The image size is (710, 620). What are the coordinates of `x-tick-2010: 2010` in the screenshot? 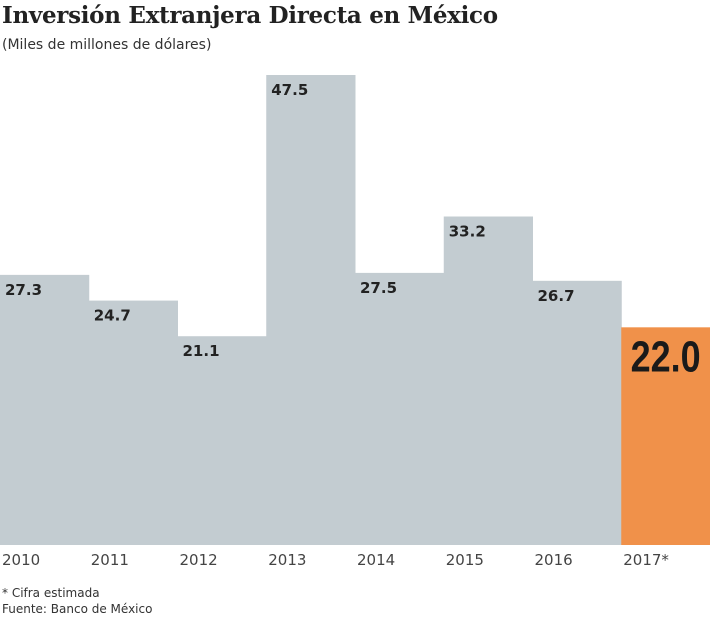 It's located at (21, 560).